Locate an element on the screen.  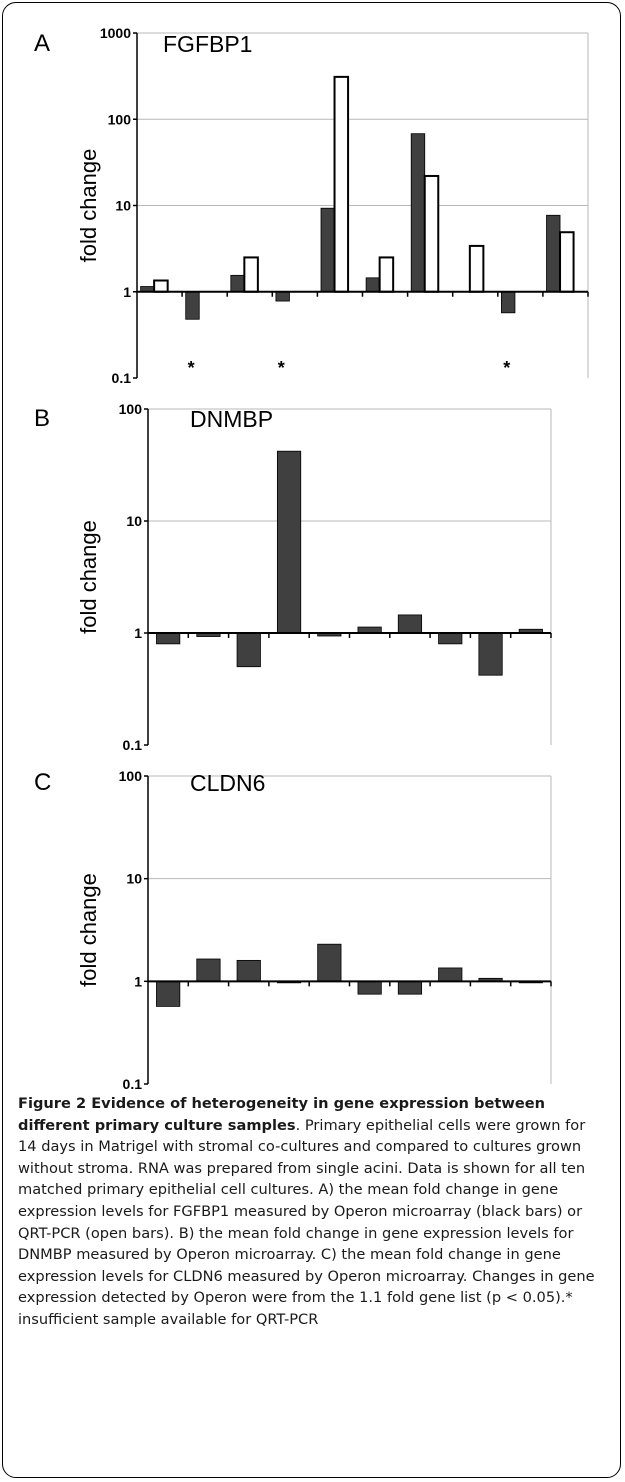
chart-title: DNMBP is located at coordinates (231, 419).